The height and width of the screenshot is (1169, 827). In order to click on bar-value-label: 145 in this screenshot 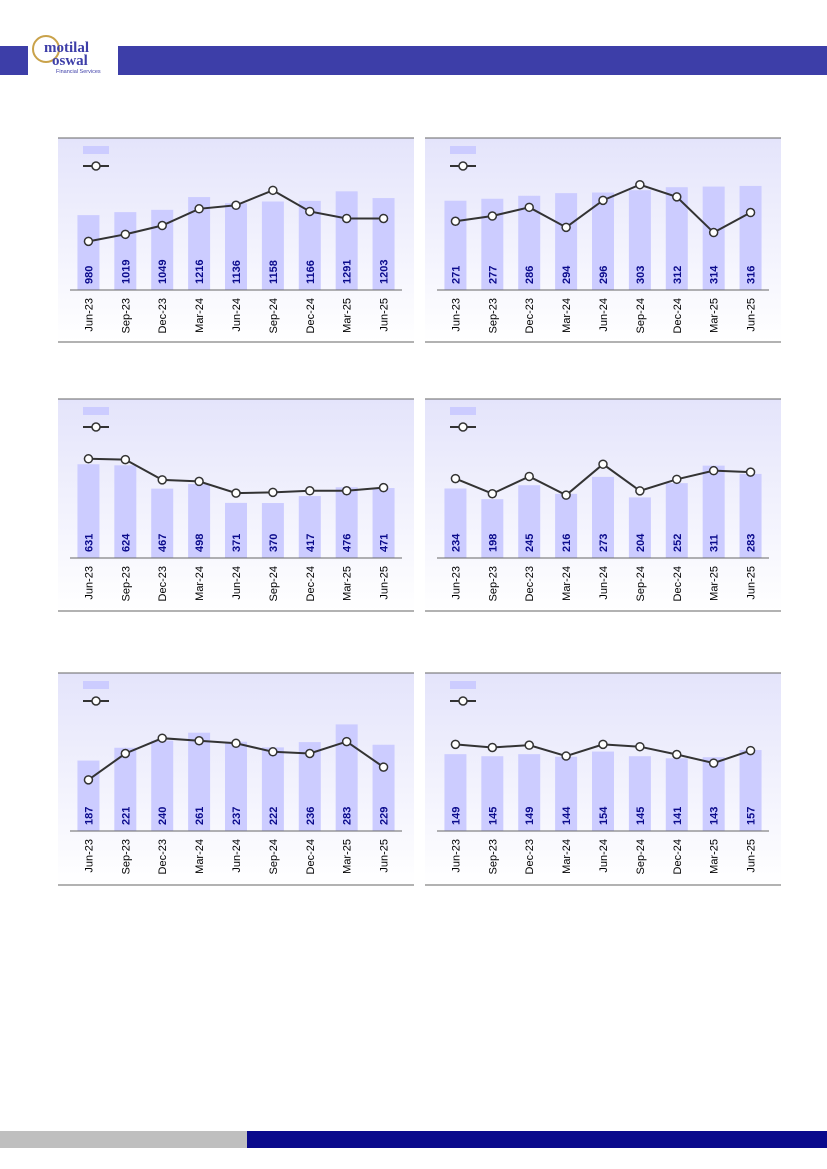, I will do `click(493, 816)`.